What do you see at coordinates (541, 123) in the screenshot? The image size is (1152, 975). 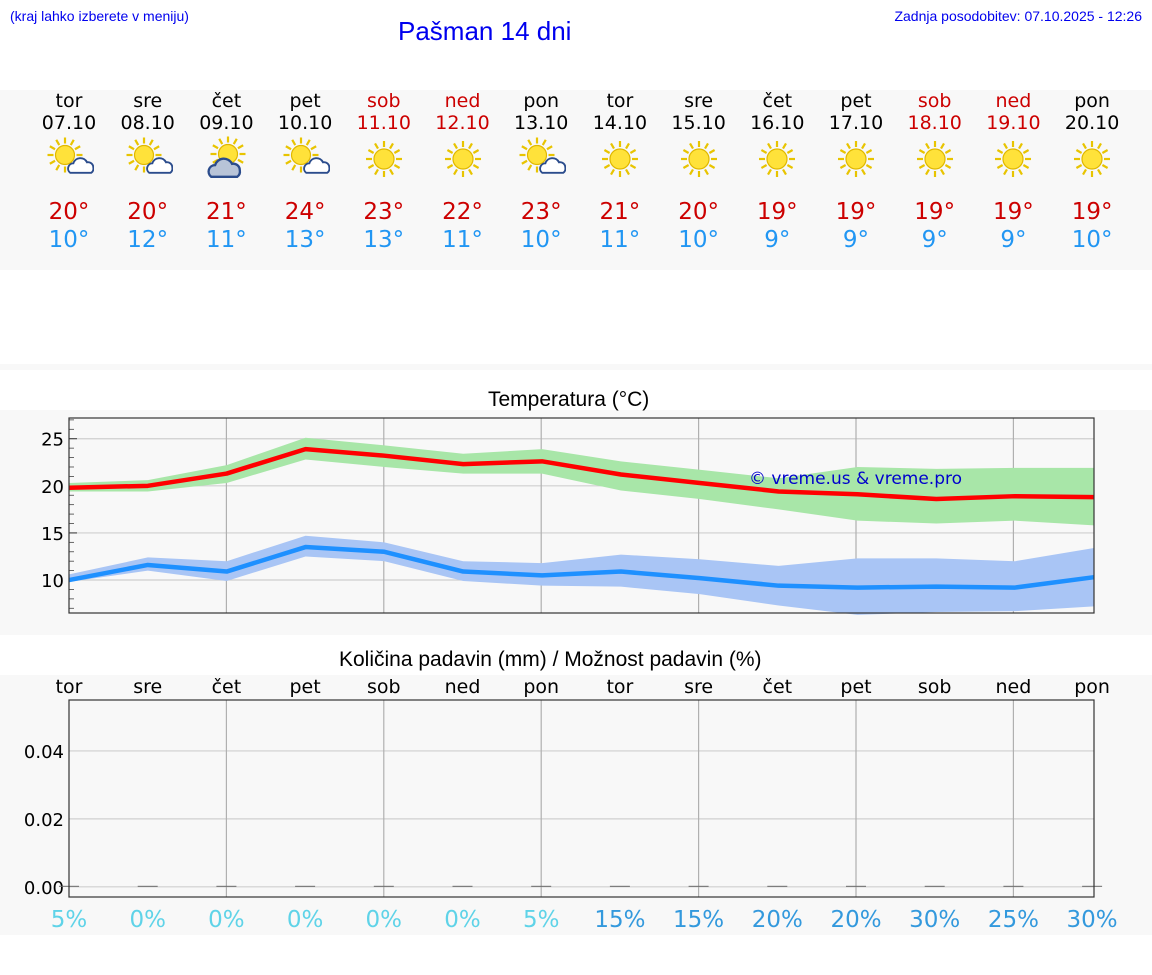 I see `day-date: 13.10` at bounding box center [541, 123].